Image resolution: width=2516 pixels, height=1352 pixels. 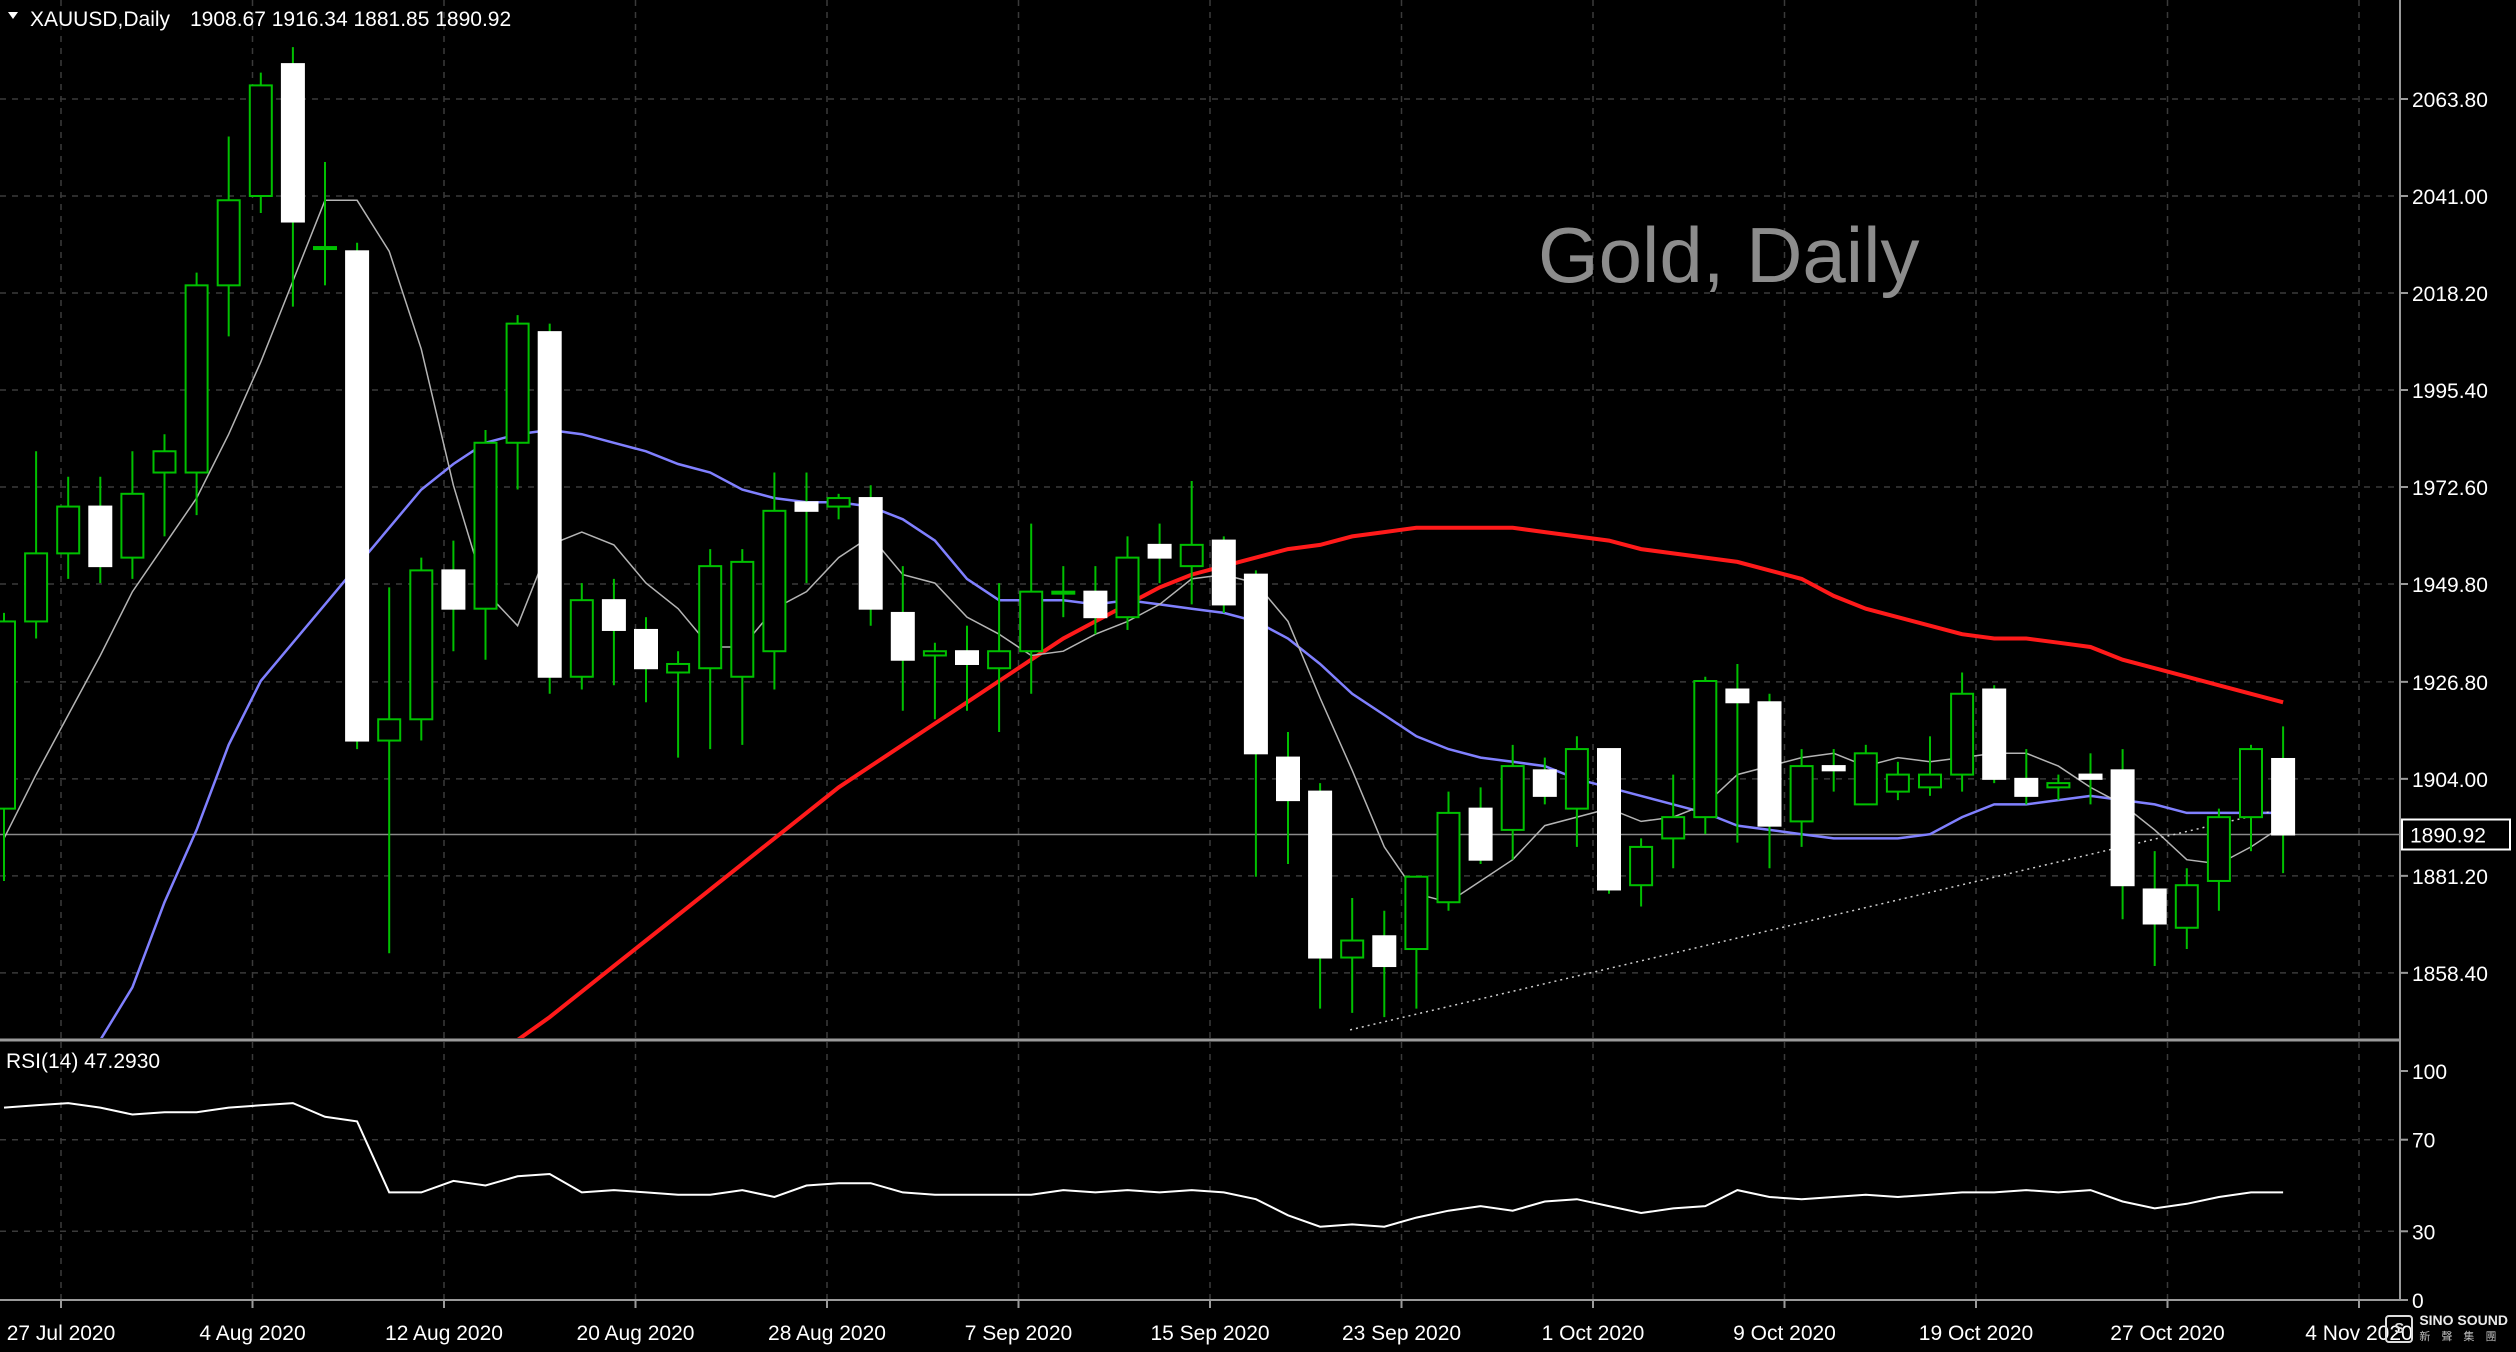 I want to click on price-tick-label: 1995.40, so click(x=2450, y=391).